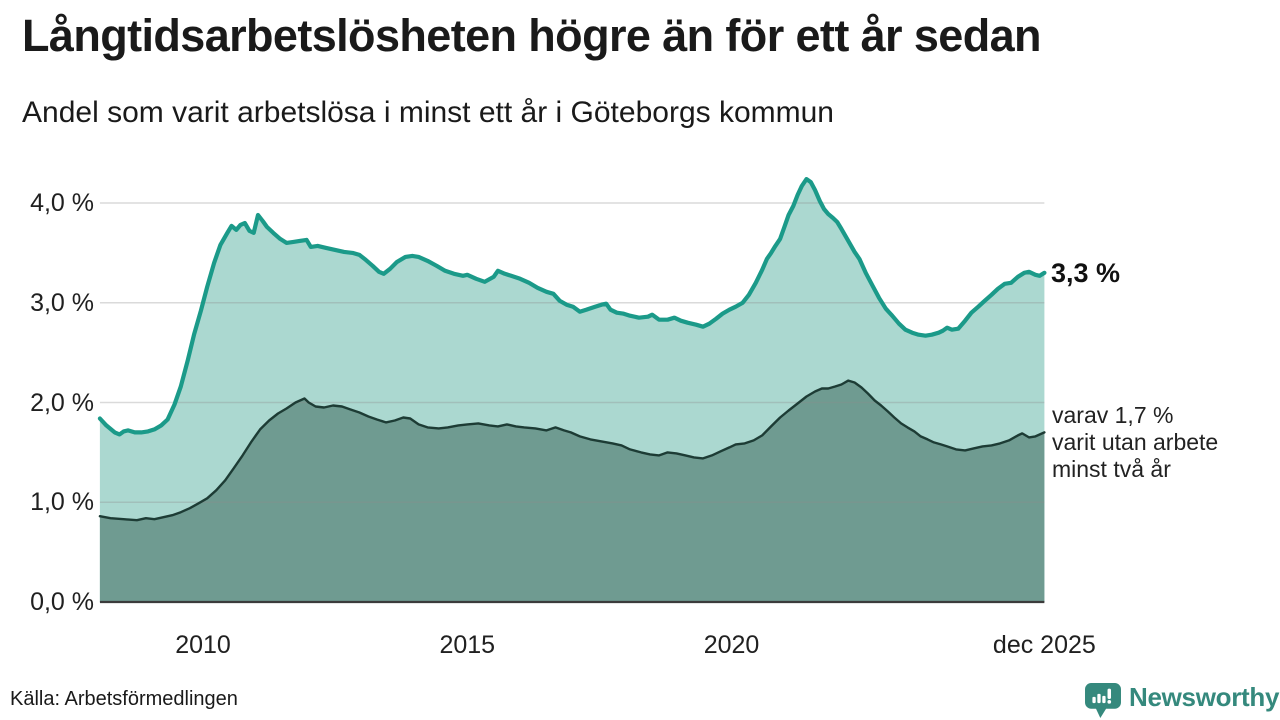  I want to click on latest-value-label: 3,3 %, so click(1086, 273).